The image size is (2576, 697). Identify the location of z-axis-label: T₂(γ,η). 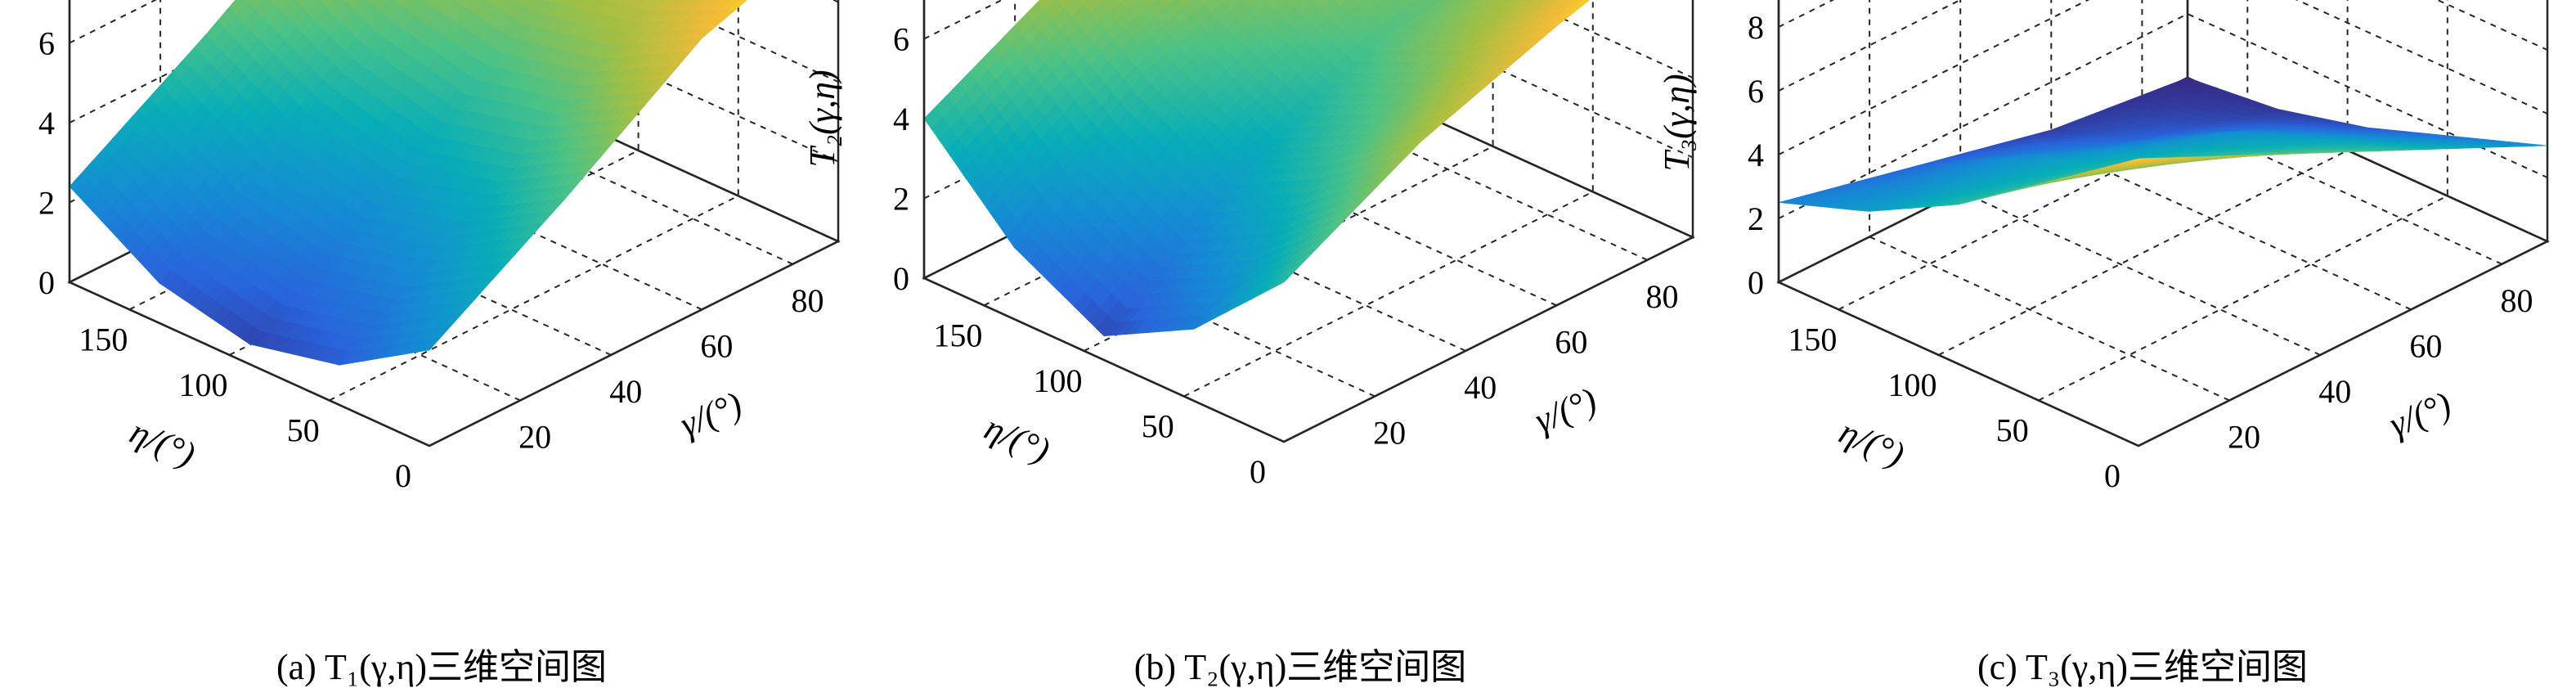
(822, 118).